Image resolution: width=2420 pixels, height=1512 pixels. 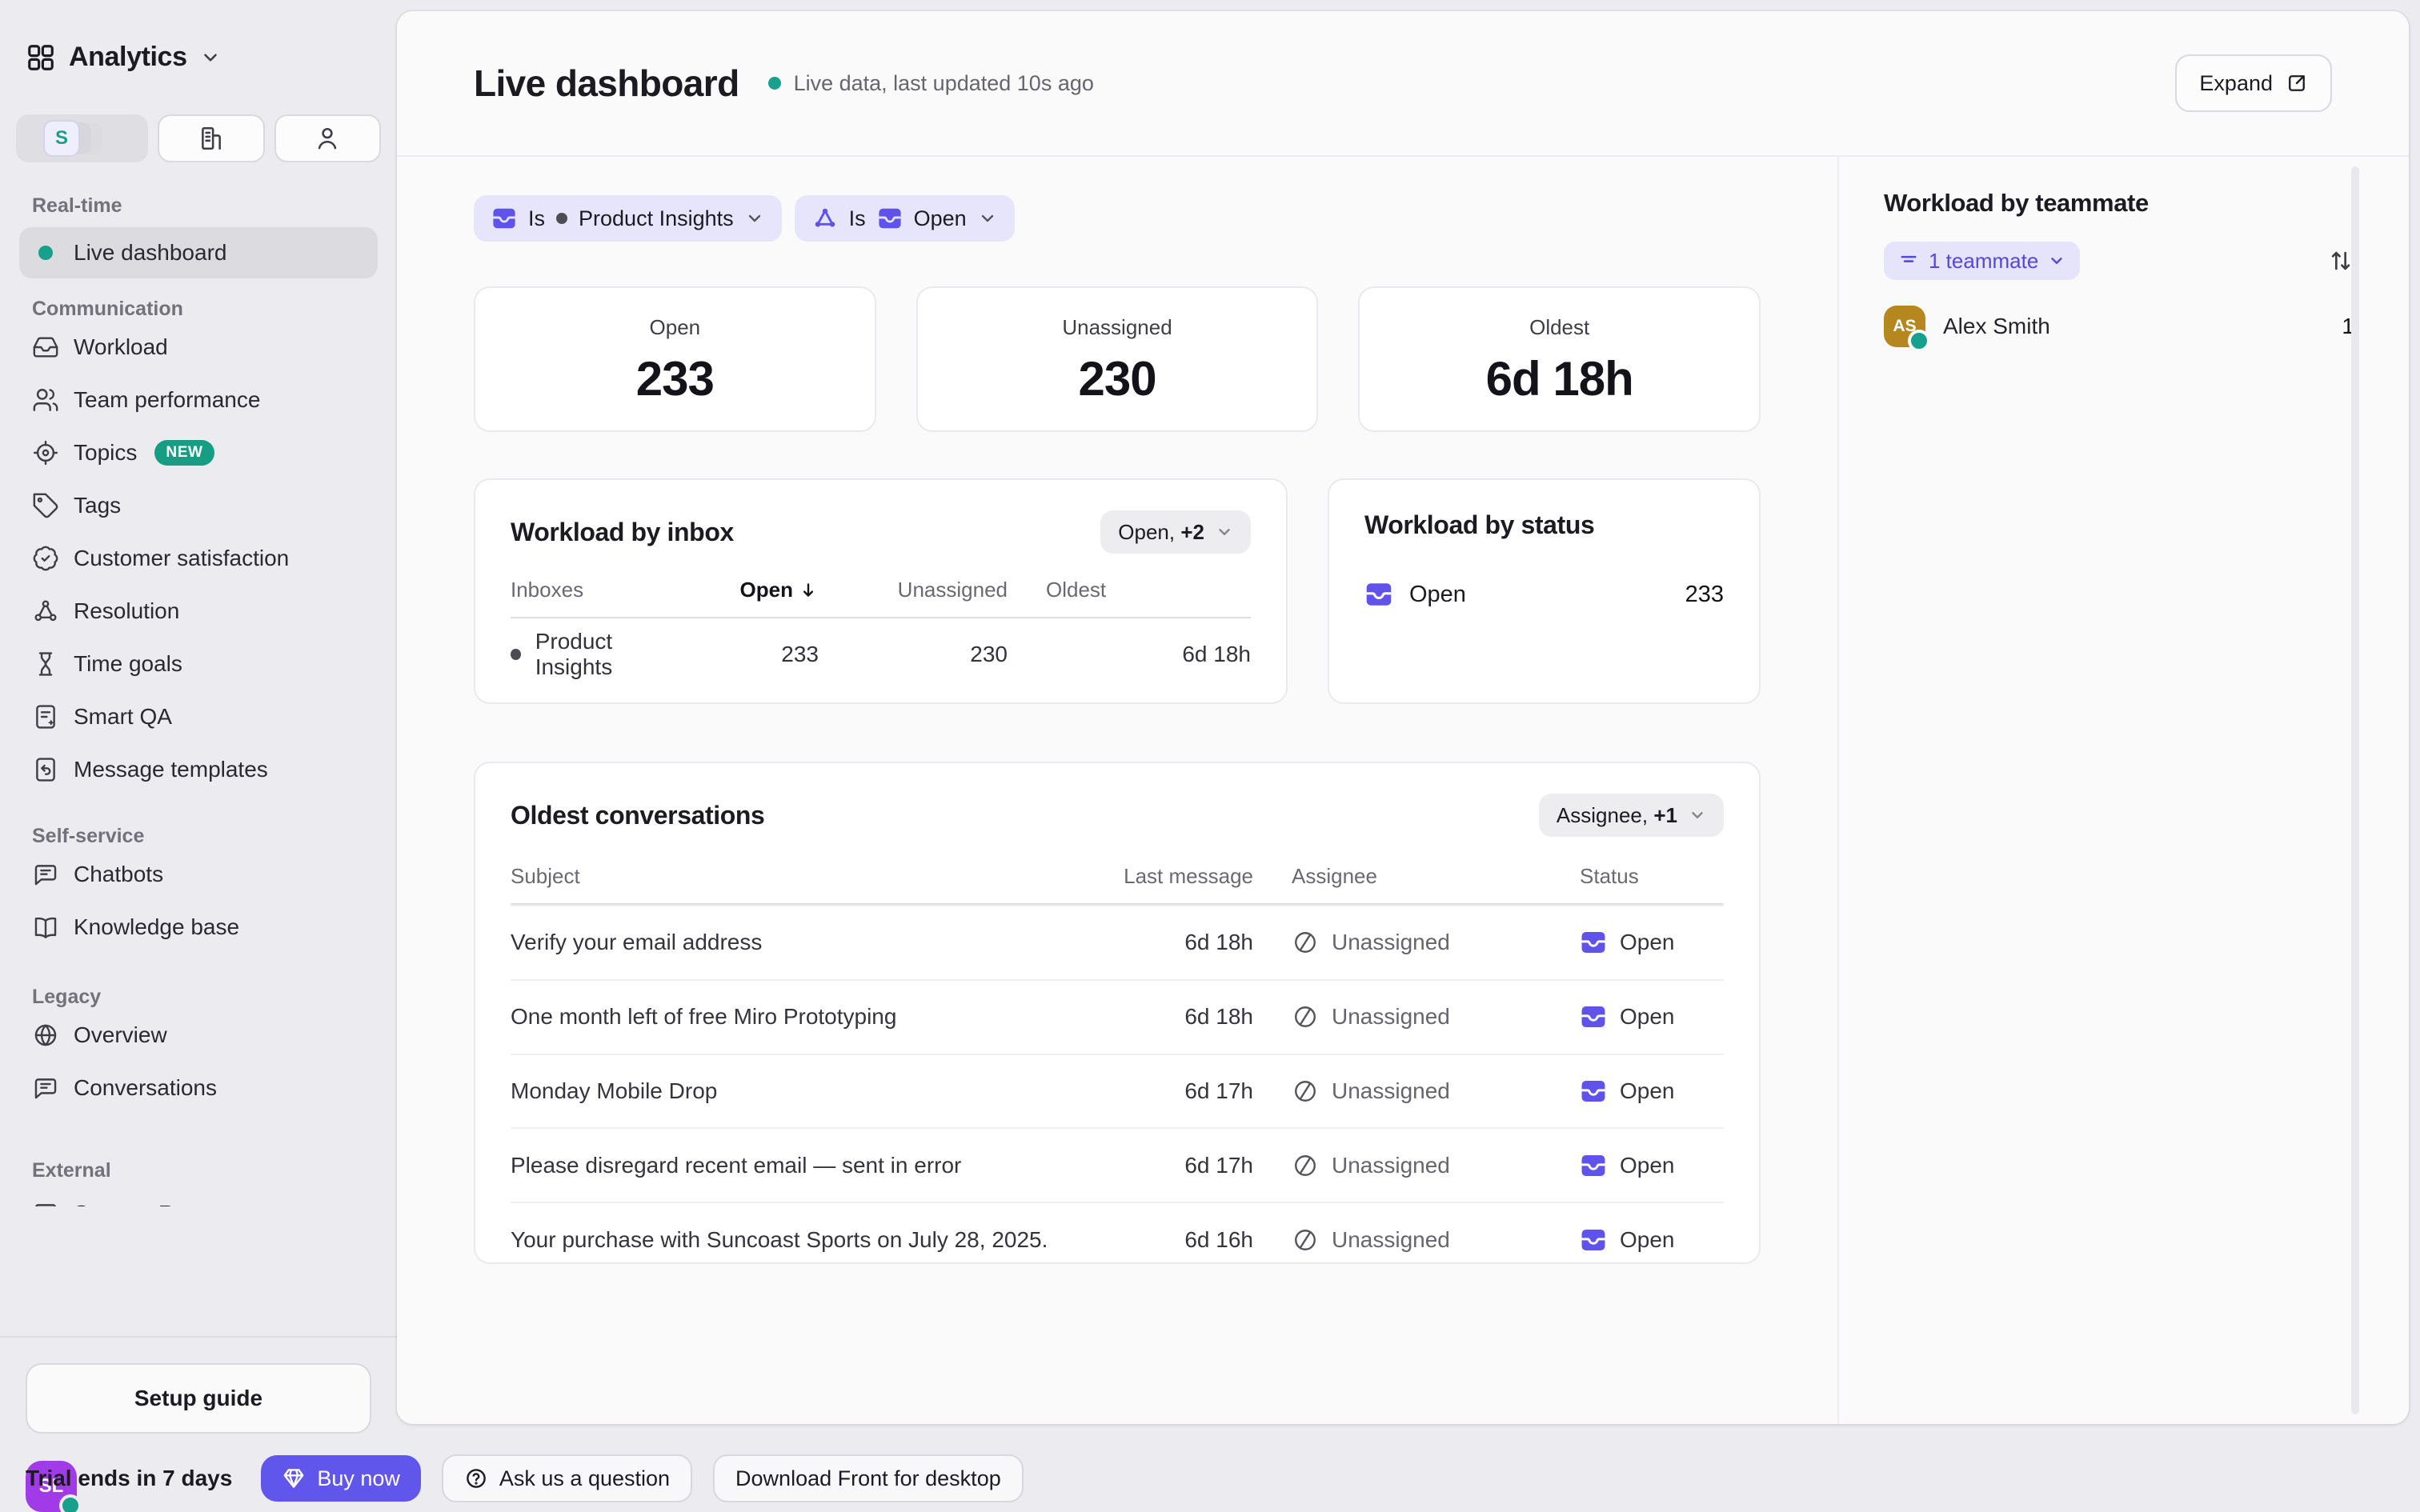 I want to click on col-header-subject: Subject, so click(x=545, y=876).